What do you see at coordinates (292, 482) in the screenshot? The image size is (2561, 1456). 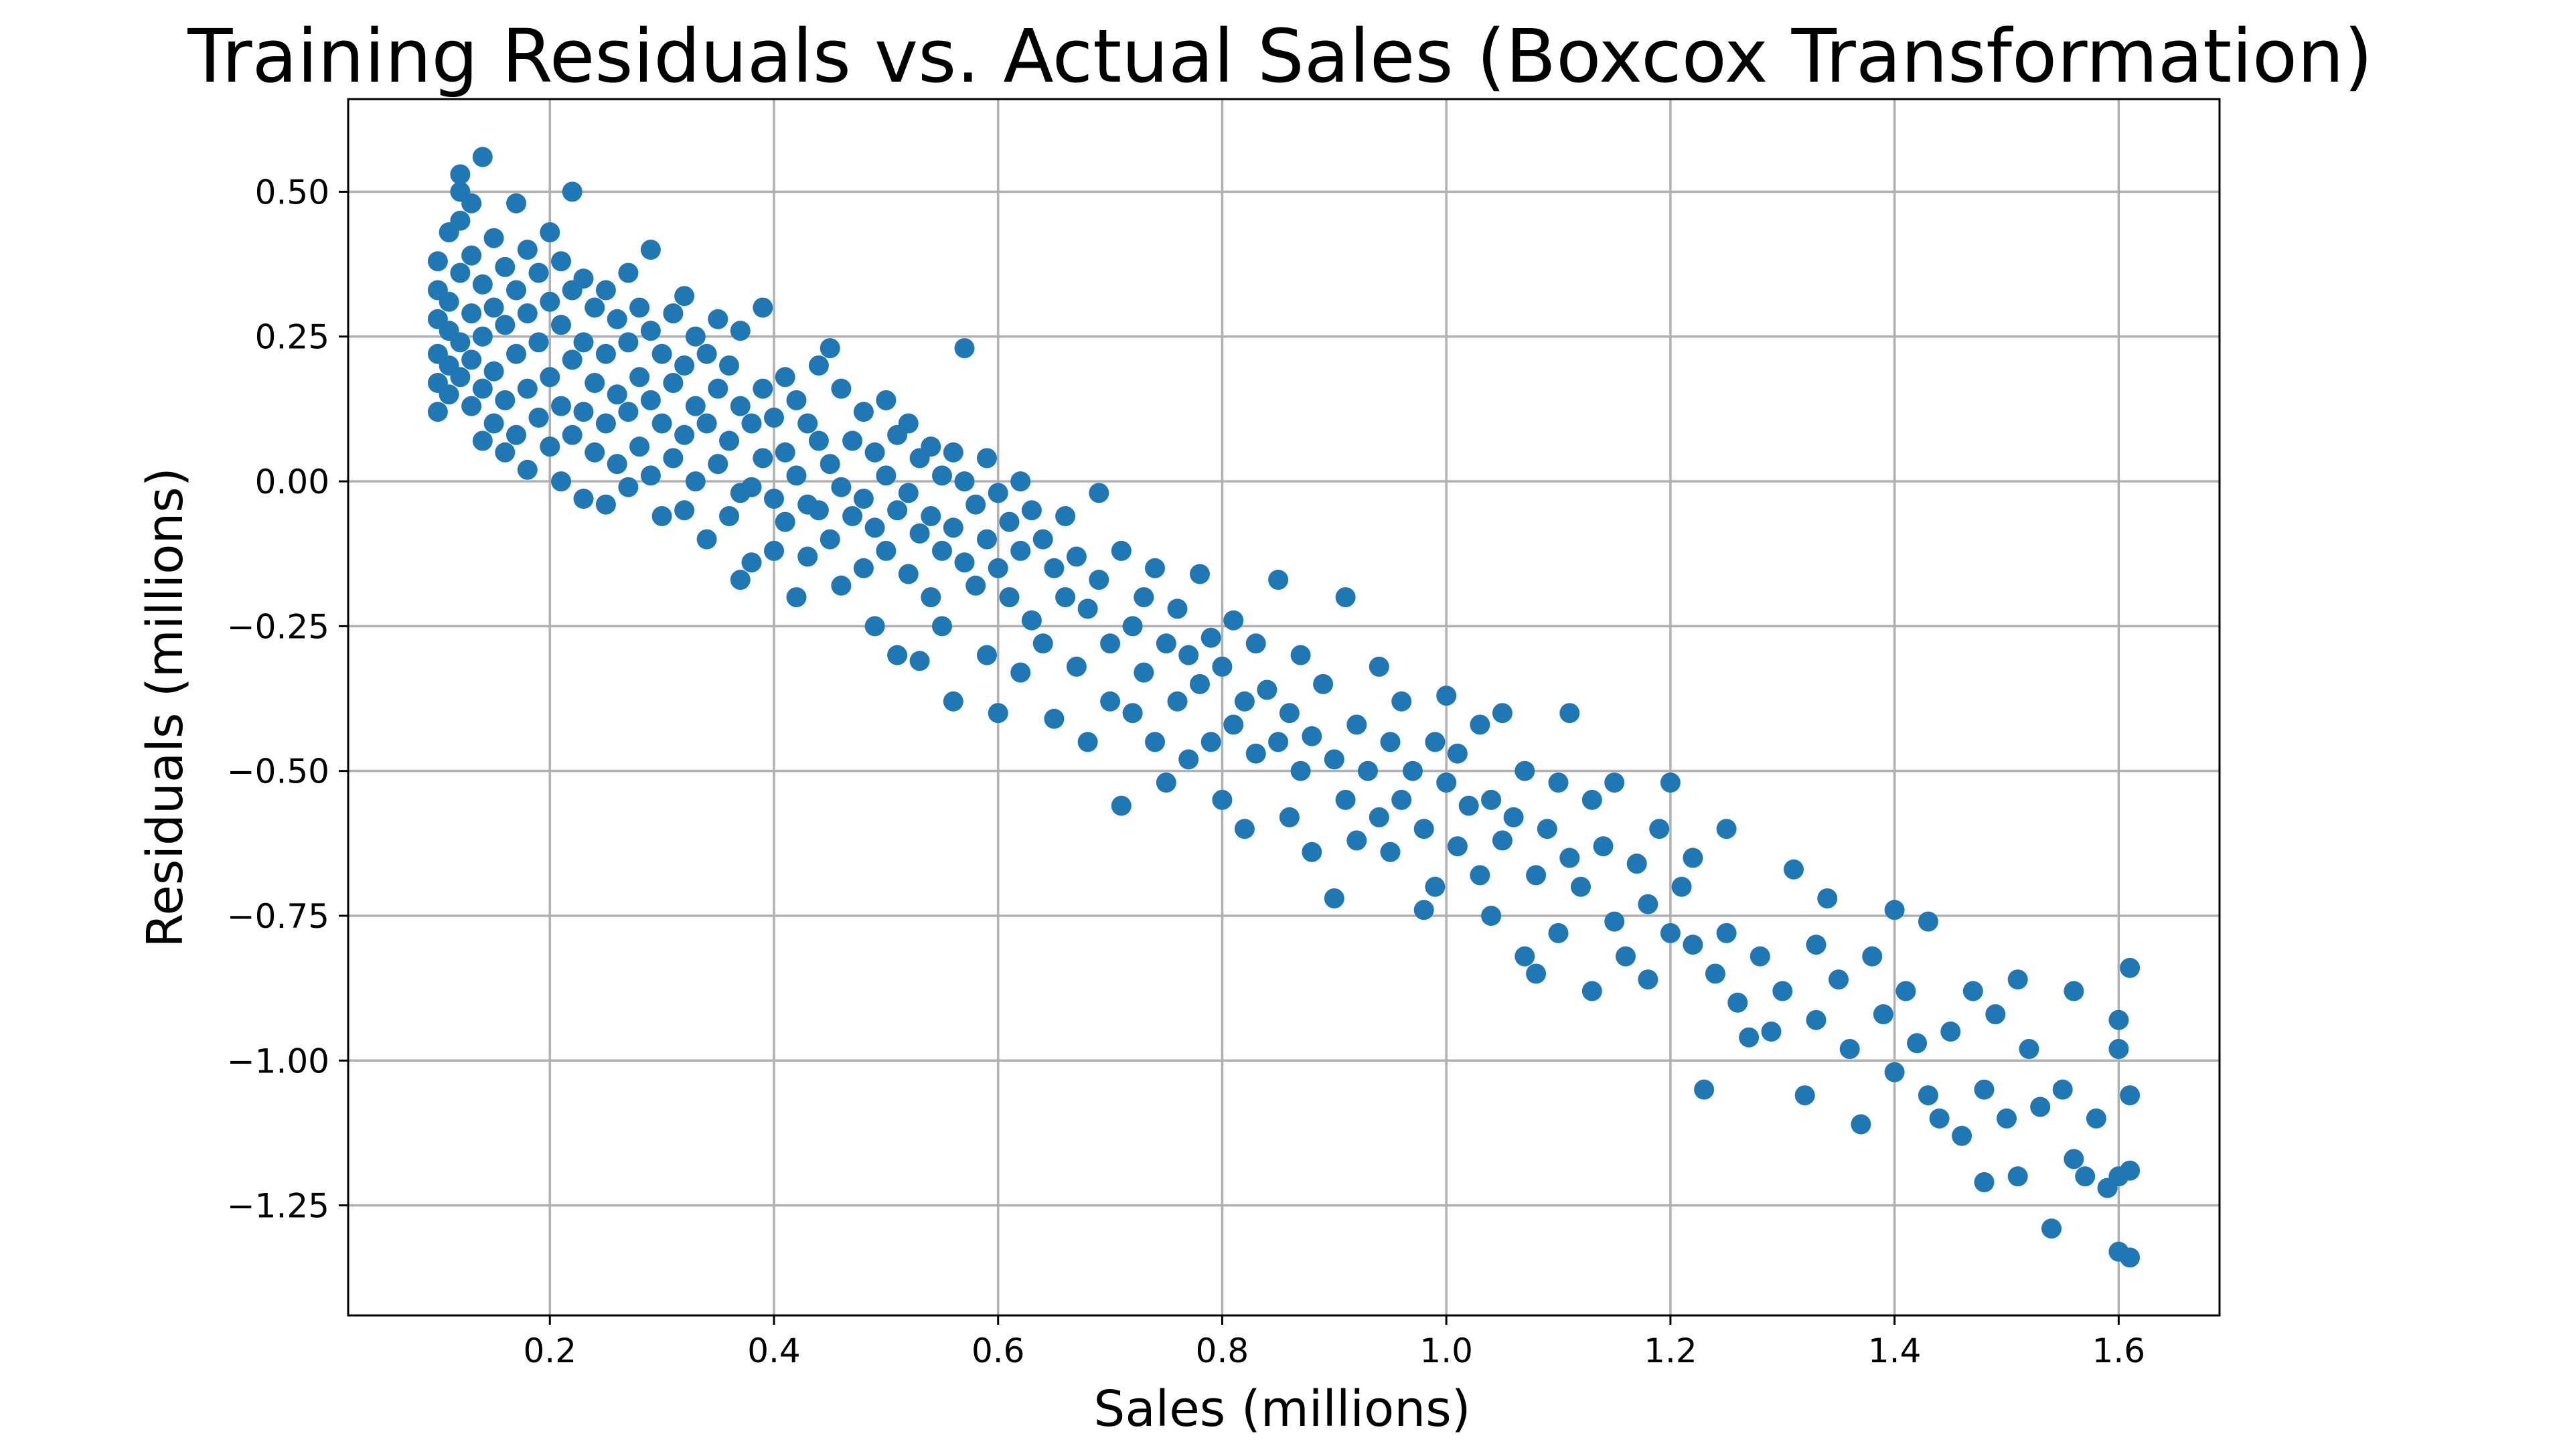 I see `y-tick-label: 0.00` at bounding box center [292, 482].